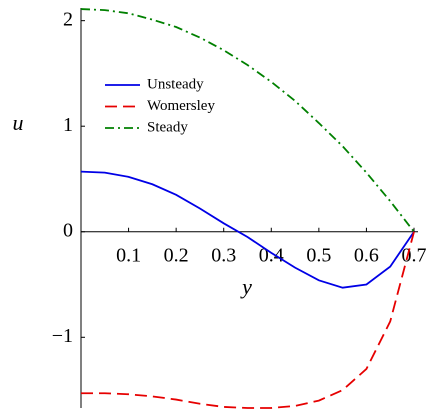 The width and height of the screenshot is (436, 418). I want to click on y-tick-label: 2, so click(68, 19).